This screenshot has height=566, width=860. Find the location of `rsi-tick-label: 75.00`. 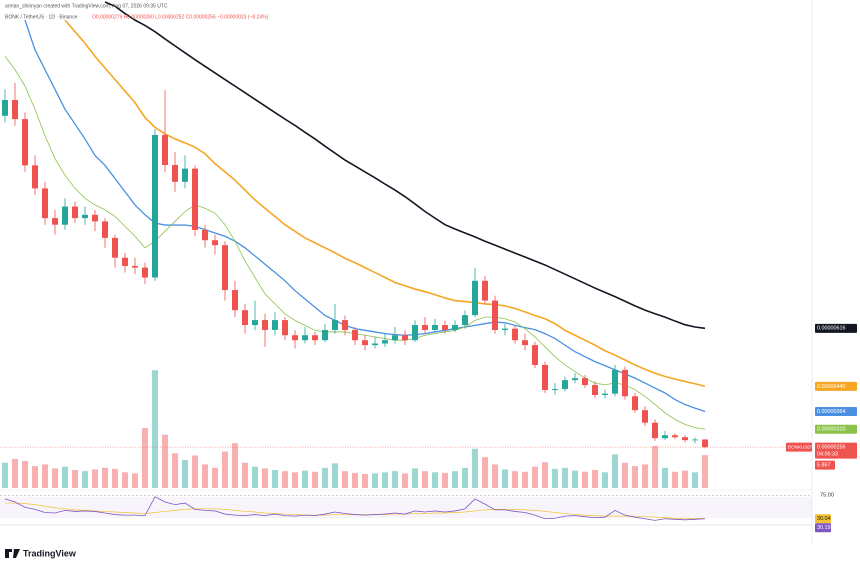

rsi-tick-label: 75.00 is located at coordinates (827, 496).